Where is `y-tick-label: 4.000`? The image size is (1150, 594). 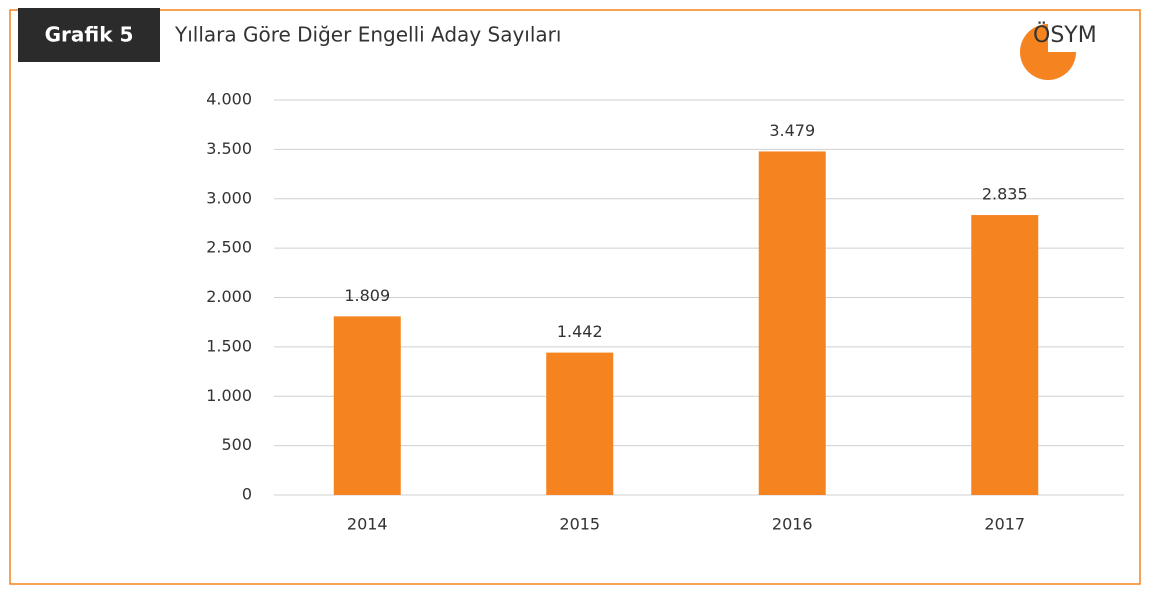
y-tick-label: 4.000 is located at coordinates (229, 99).